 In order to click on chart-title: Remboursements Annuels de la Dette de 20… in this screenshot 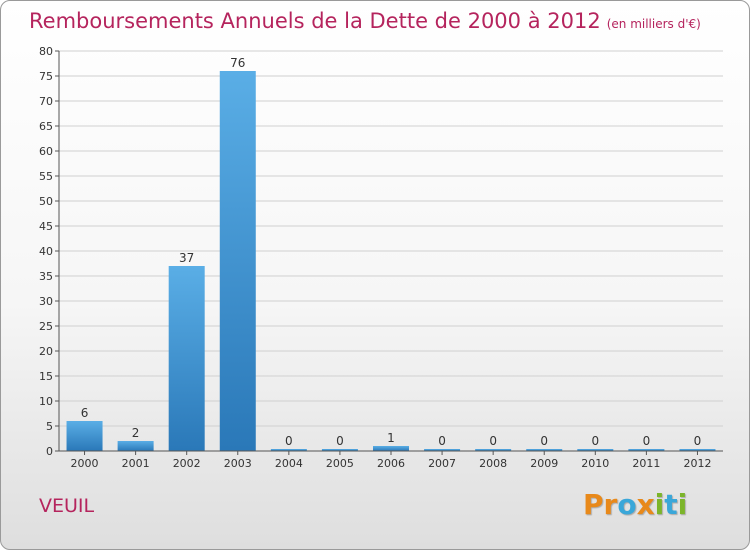, I will do `click(365, 21)`.